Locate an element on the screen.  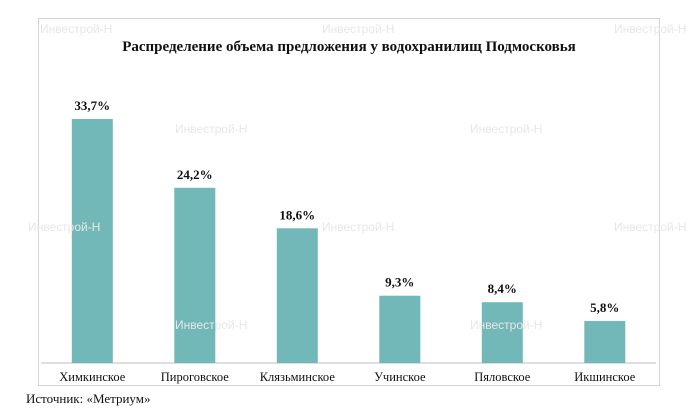
category-label: Клязьминское is located at coordinates (298, 377).